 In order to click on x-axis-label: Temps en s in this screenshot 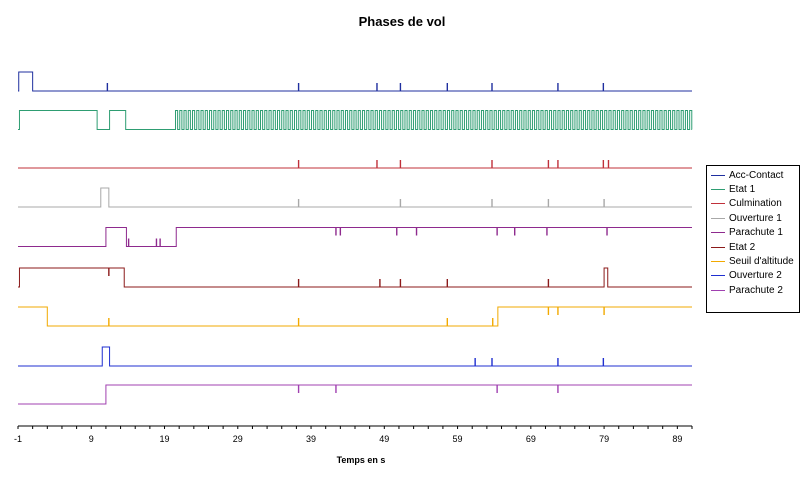, I will do `click(361, 460)`.